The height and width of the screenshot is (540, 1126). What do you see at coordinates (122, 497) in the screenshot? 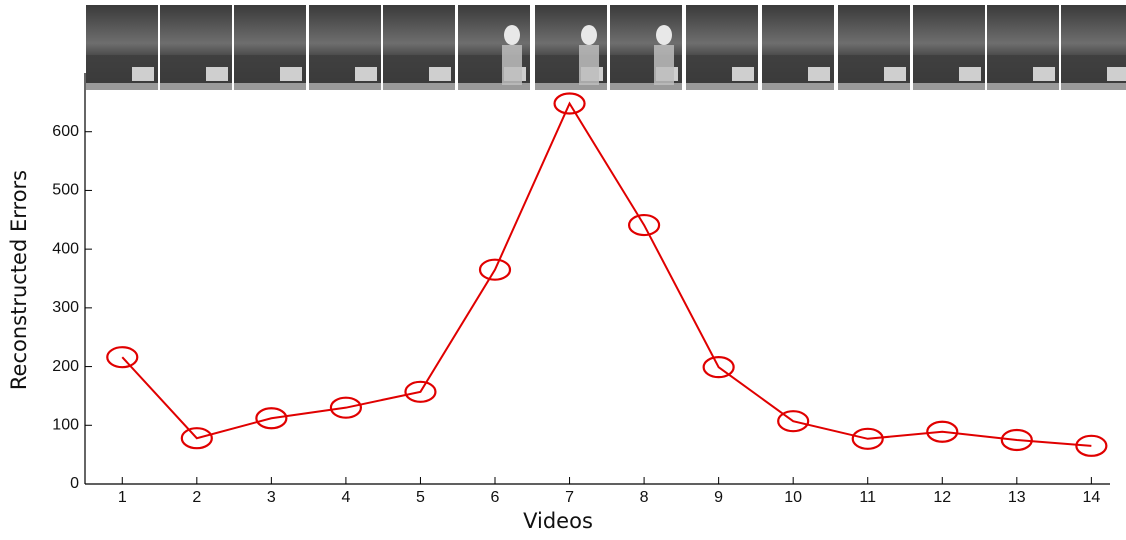
I see `x-tick-label: 1` at bounding box center [122, 497].